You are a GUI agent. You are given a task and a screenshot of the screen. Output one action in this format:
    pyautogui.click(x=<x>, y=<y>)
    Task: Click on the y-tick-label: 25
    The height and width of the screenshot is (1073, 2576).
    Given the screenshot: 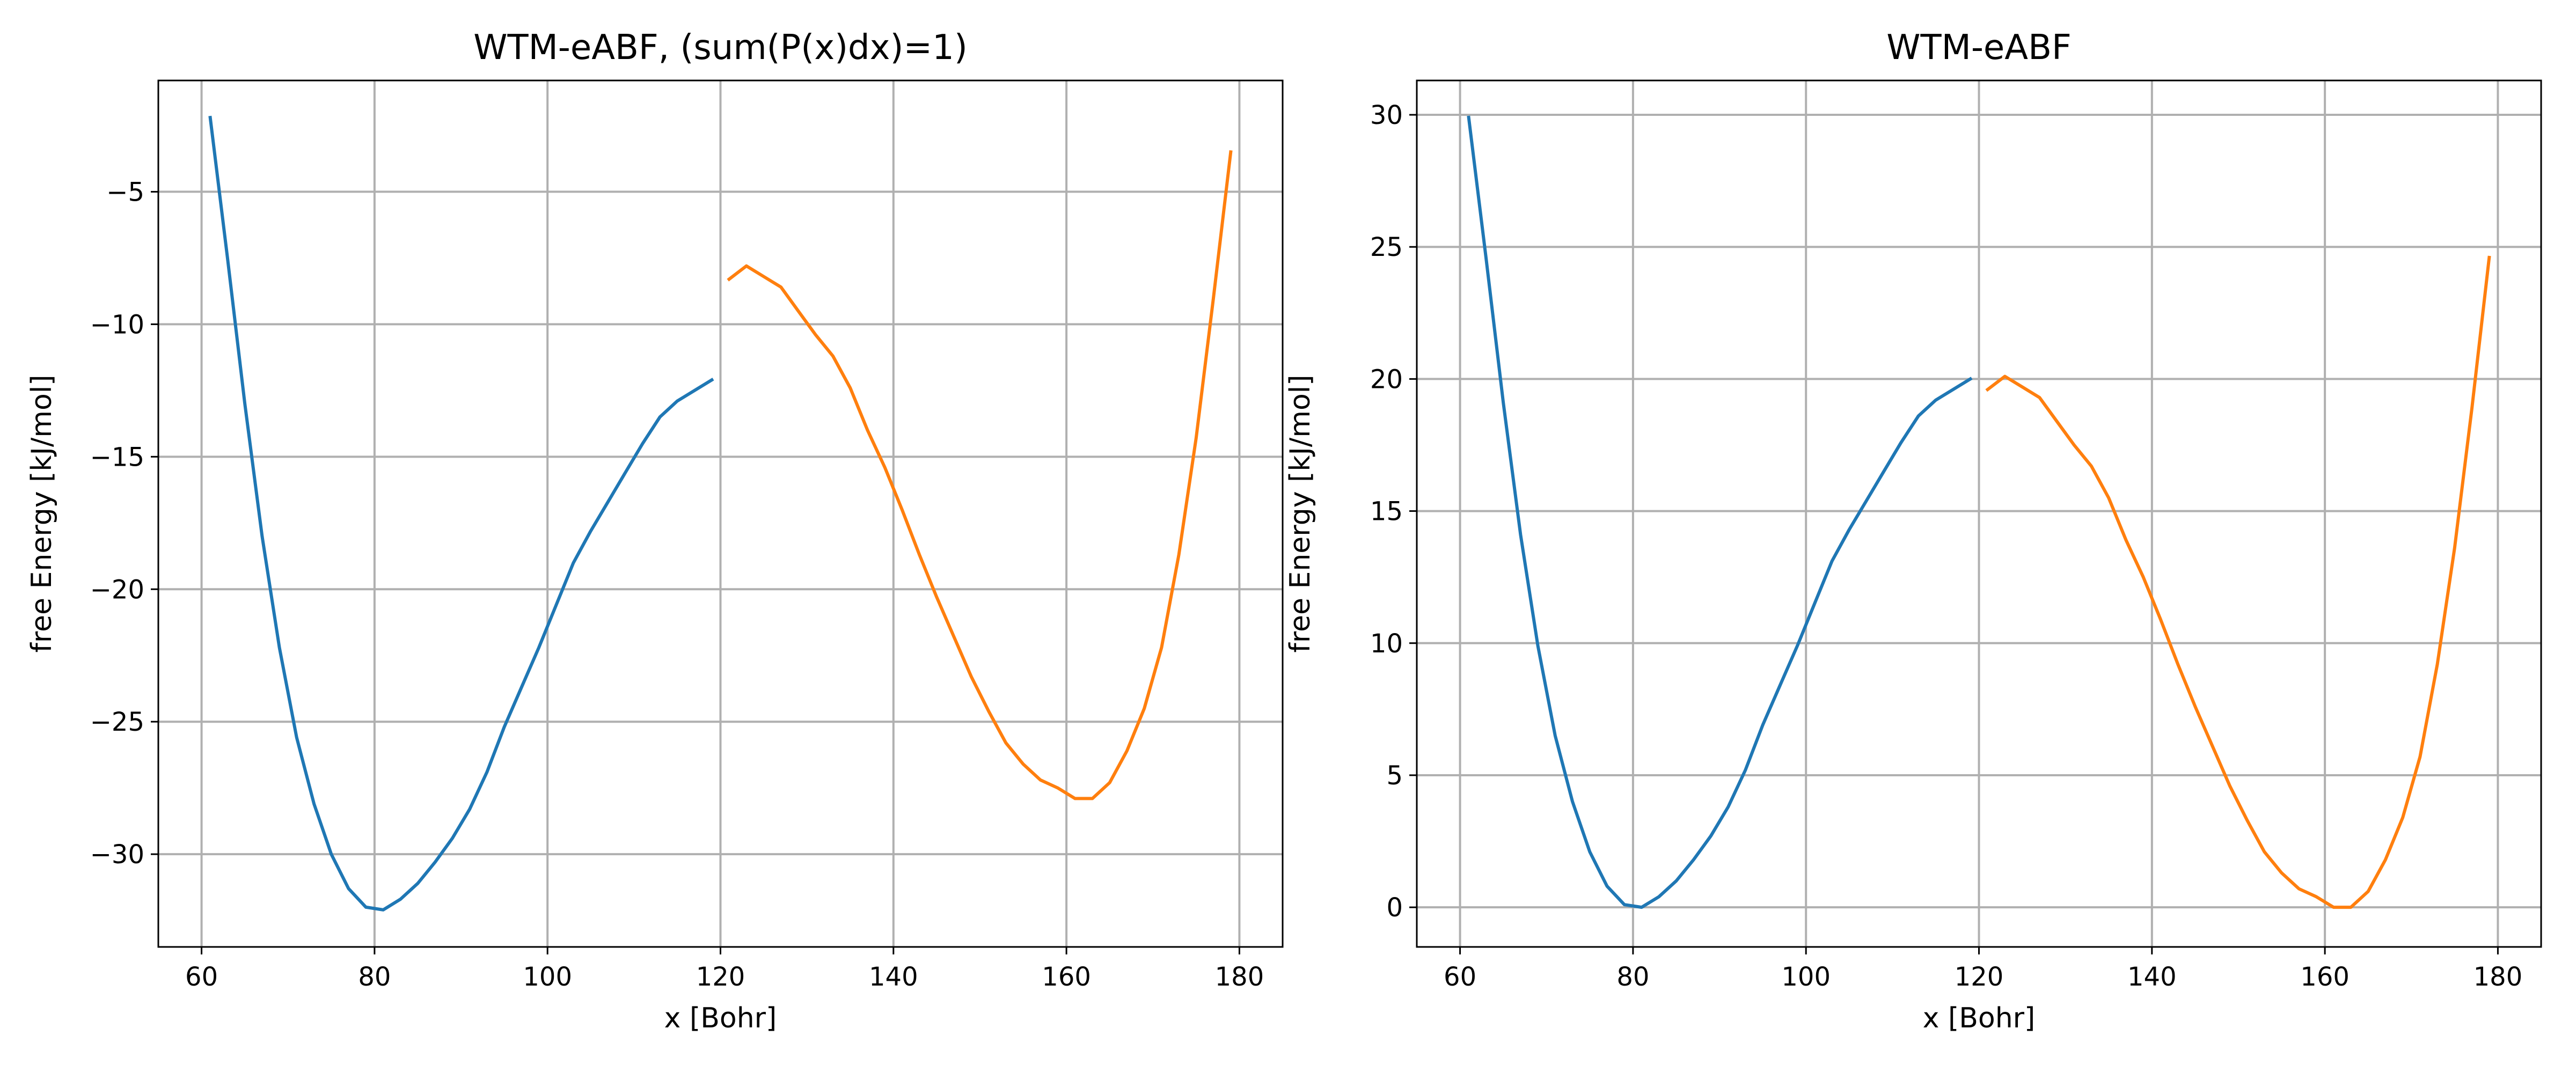 What is the action you would take?
    pyautogui.click(x=1386, y=247)
    